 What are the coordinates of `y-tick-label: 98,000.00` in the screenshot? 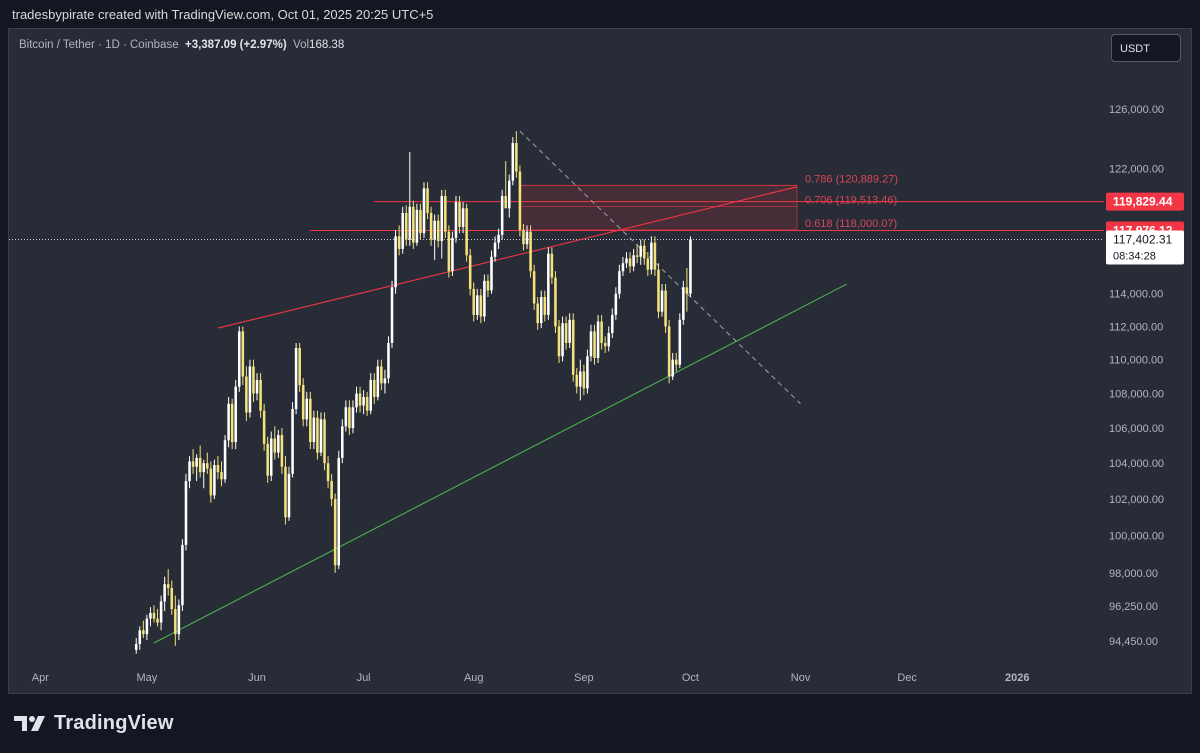 It's located at (1133, 574).